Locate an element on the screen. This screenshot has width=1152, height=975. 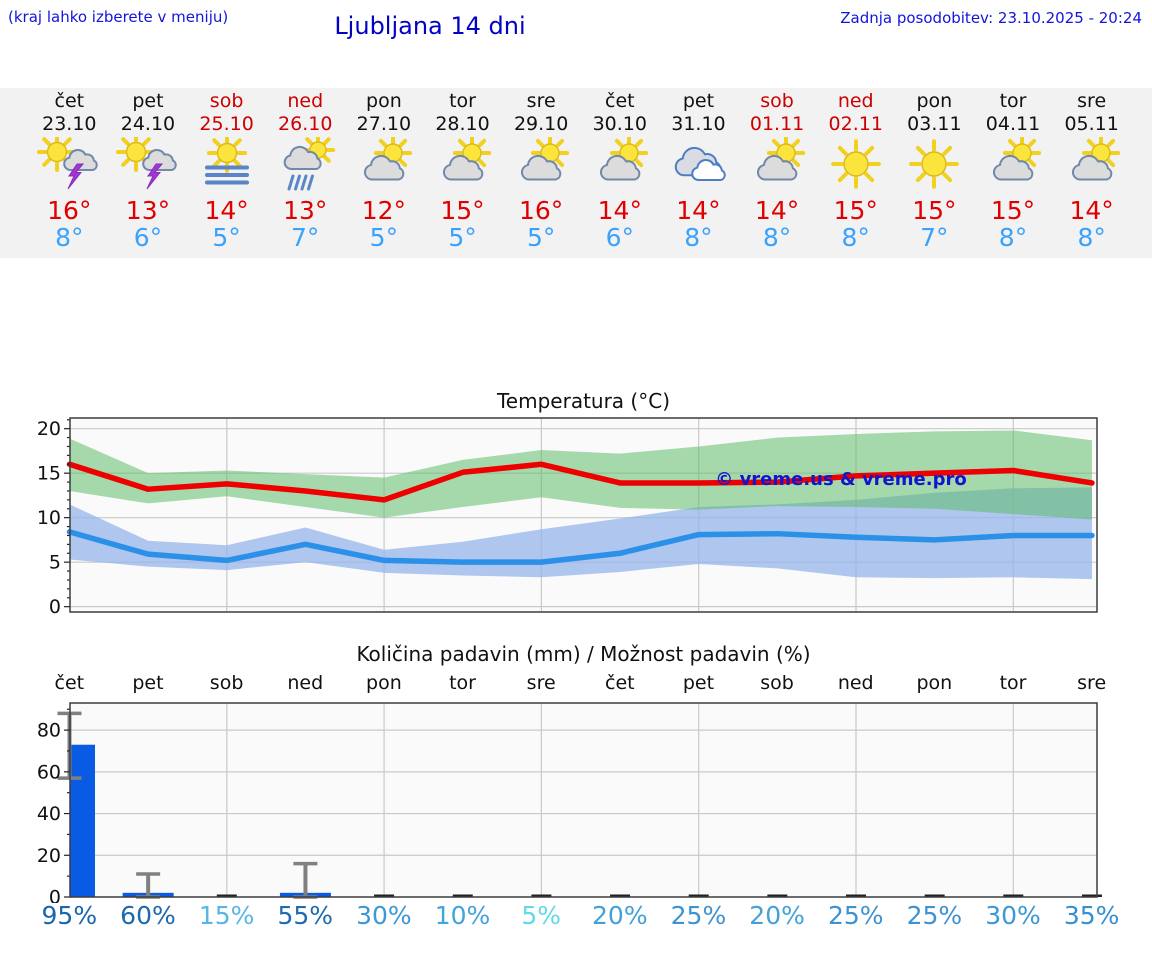
min-temp-range-band is located at coordinates (580, 533).